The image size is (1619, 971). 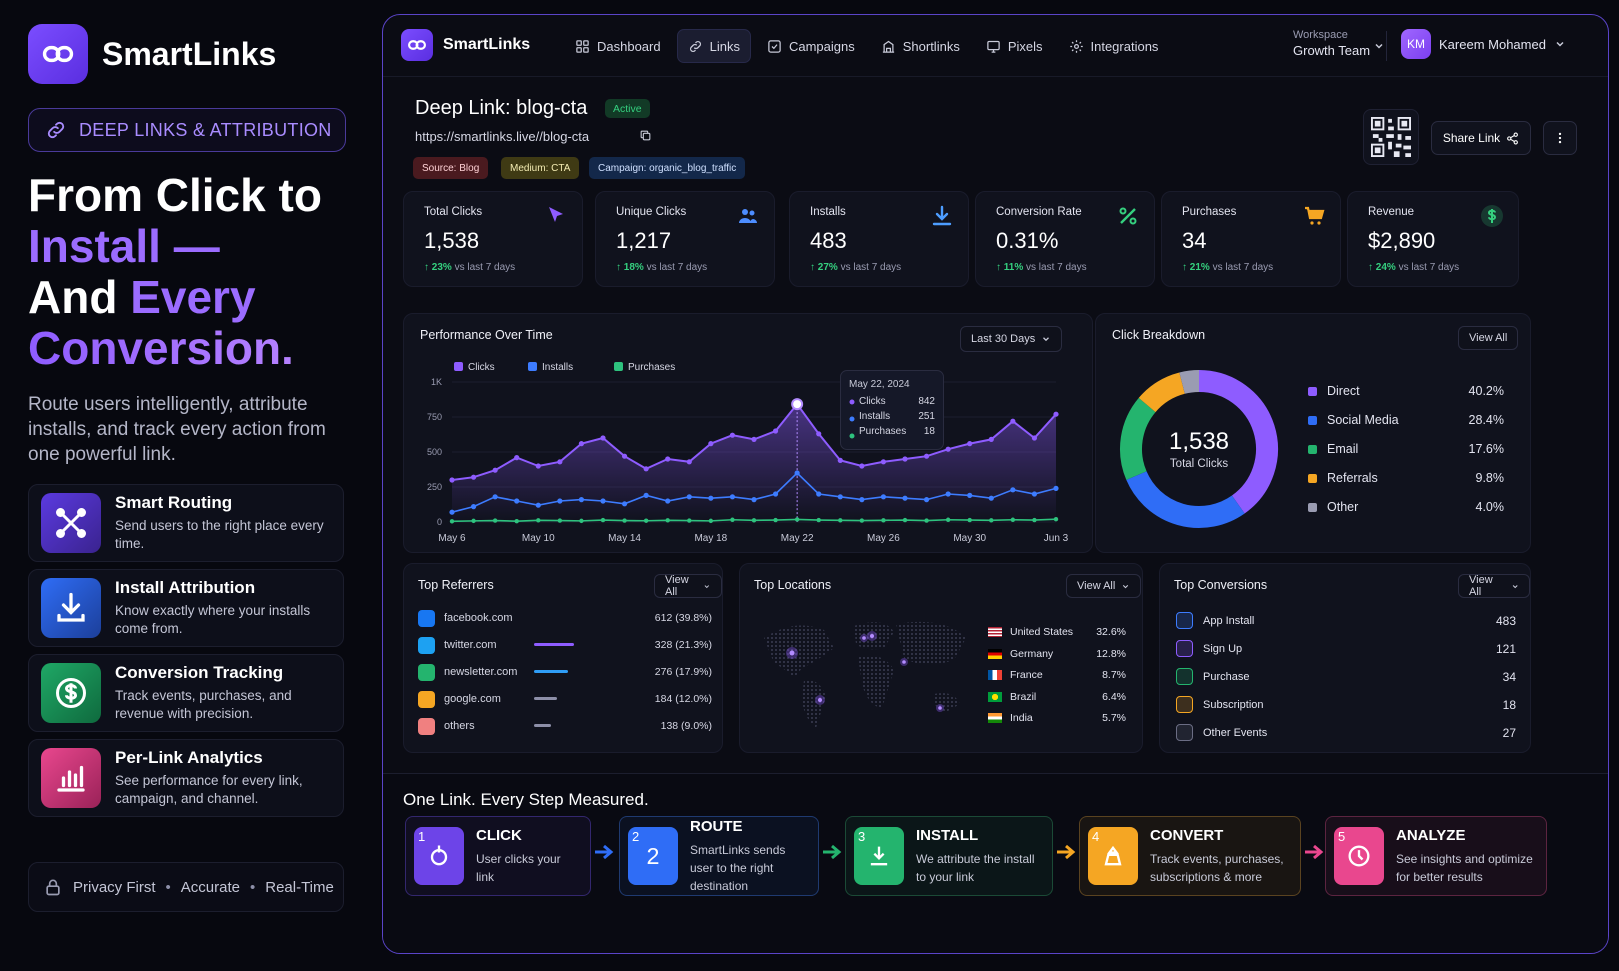 I want to click on y-tick-label: 750, so click(x=434, y=417).